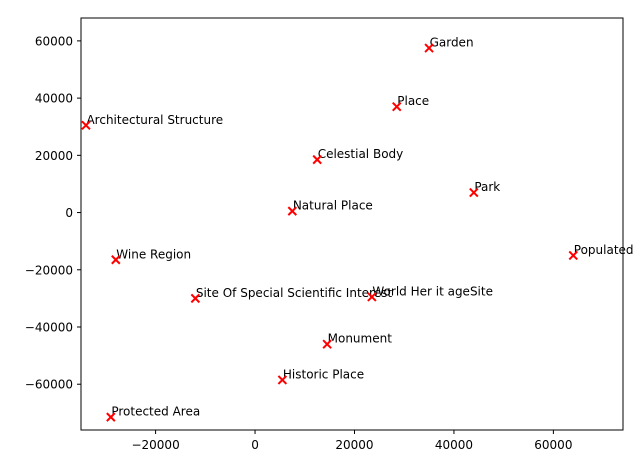 This screenshot has height=468, width=640. I want to click on y-tick-label: 0, so click(69, 213).